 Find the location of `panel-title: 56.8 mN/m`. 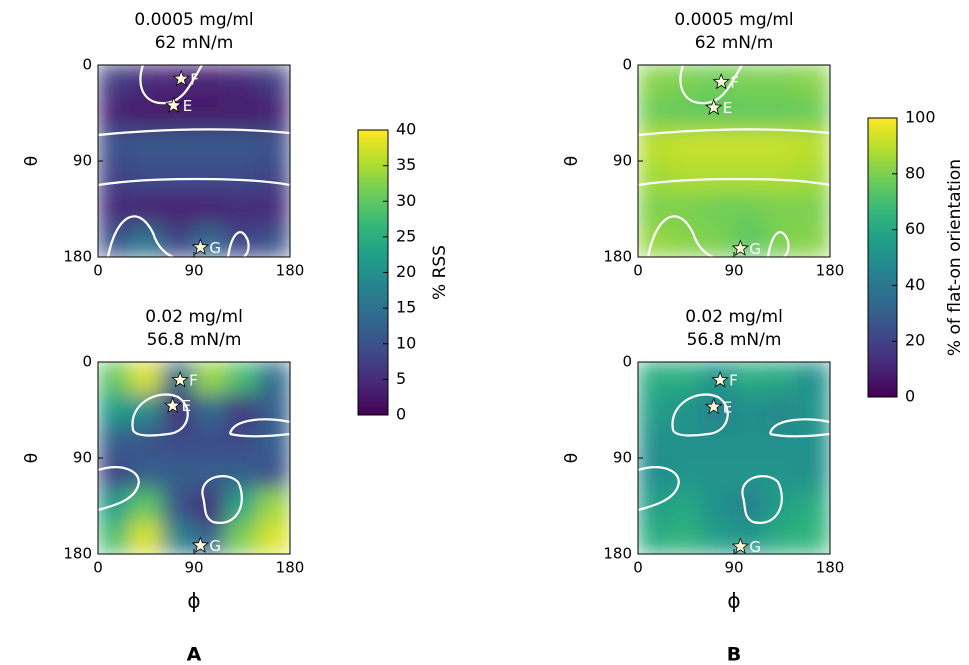

panel-title: 56.8 mN/m is located at coordinates (734, 340).